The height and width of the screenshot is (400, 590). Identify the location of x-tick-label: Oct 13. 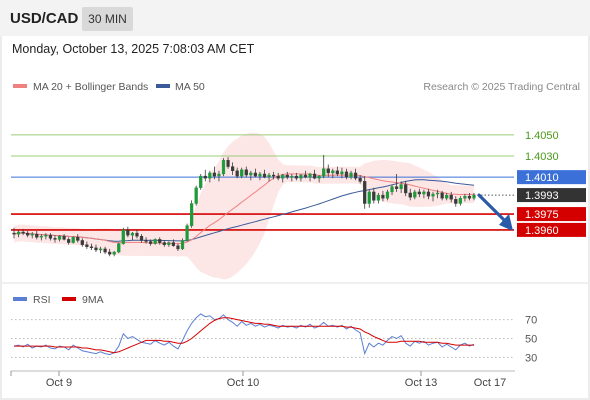
(421, 383).